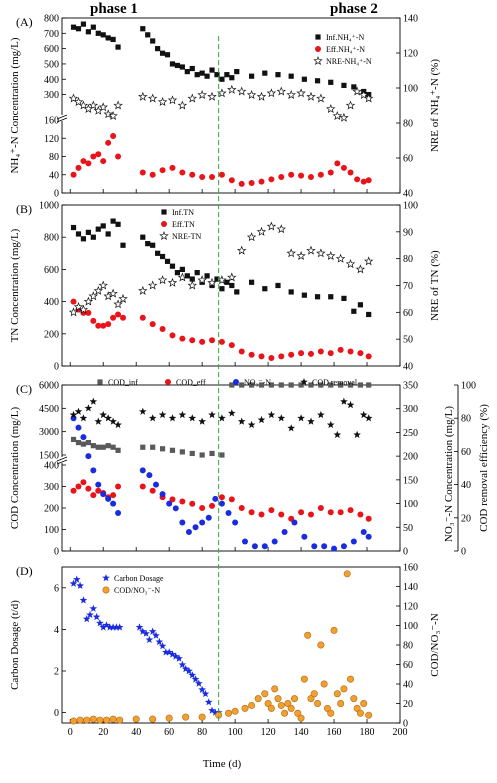 The height and width of the screenshot is (783, 497). Describe the element at coordinates (51, 80) in the screenshot. I see `left-tick-label: 400` at that location.